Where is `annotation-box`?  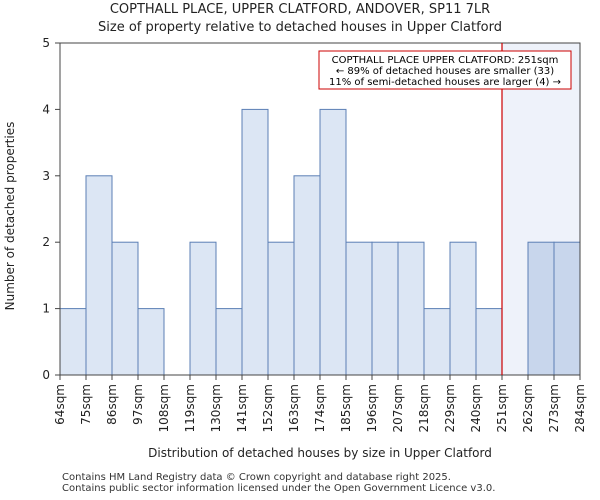
annotation-box is located at coordinates (445, 70).